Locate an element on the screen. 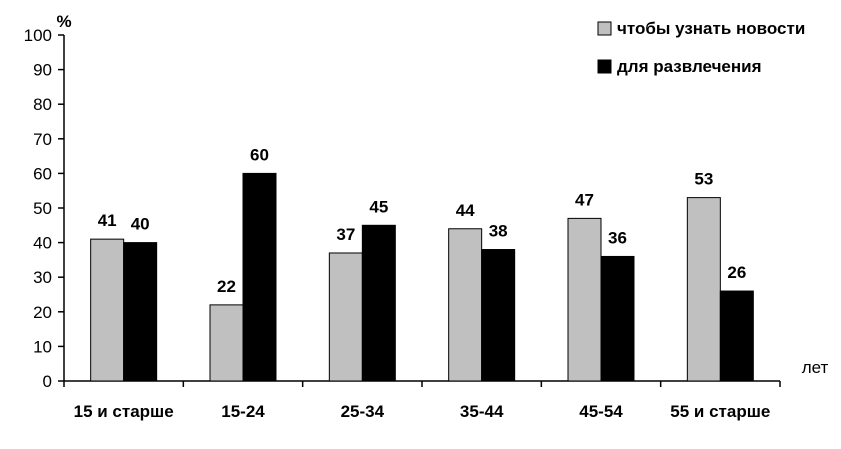  y-tick-label: 30 is located at coordinates (42, 277).